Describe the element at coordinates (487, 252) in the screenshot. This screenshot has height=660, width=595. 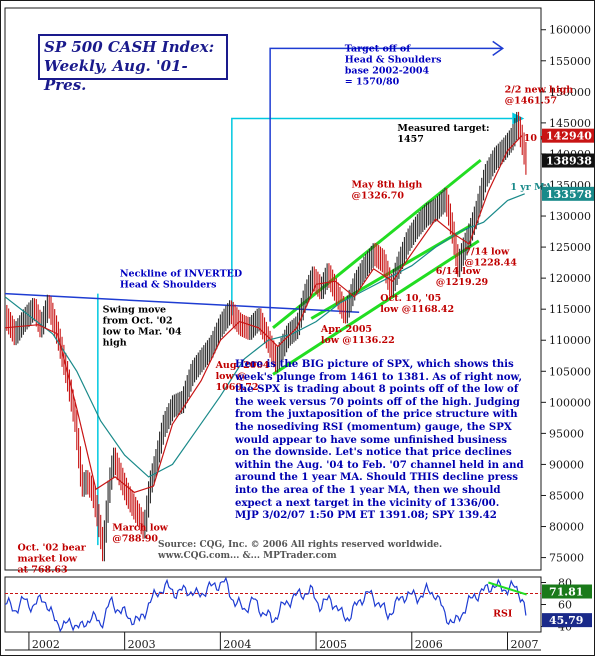
I see `annotation-jul14: 7/14 low` at that location.